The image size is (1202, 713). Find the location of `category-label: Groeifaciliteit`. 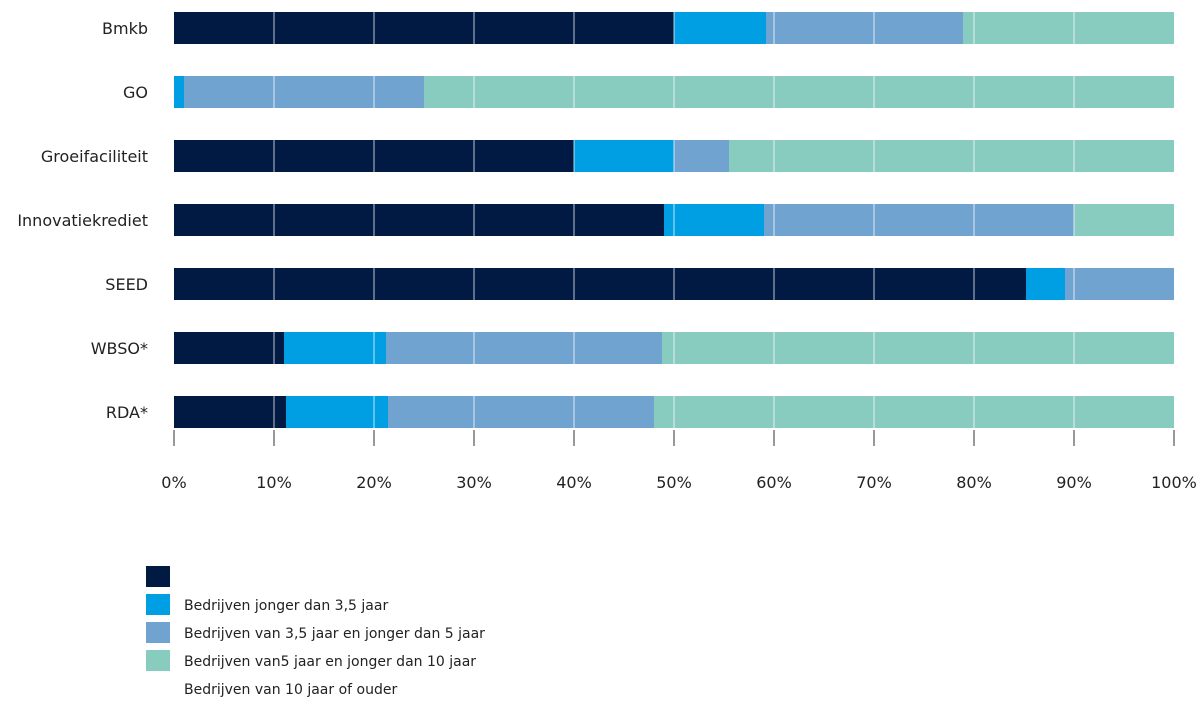

category-label: Groeifaciliteit is located at coordinates (94, 156).